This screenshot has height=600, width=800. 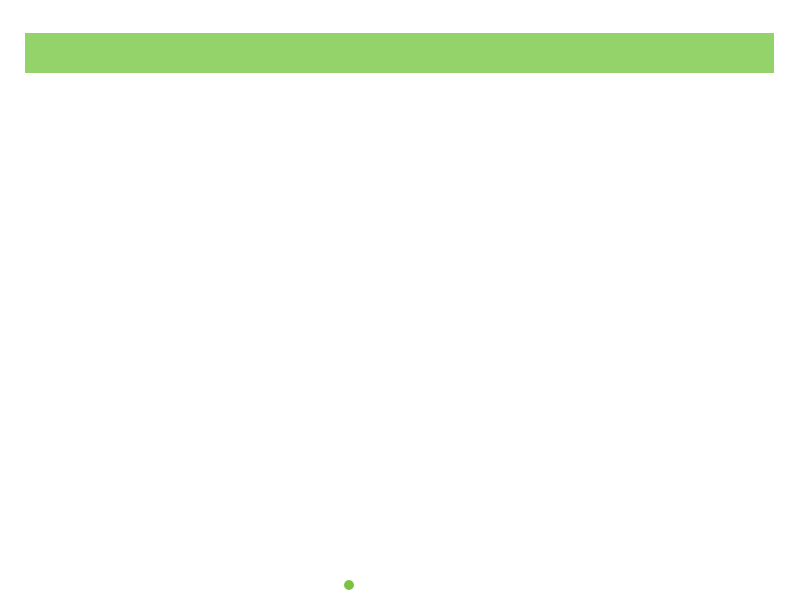 I want to click on logo-icon, so click(x=349, y=585).